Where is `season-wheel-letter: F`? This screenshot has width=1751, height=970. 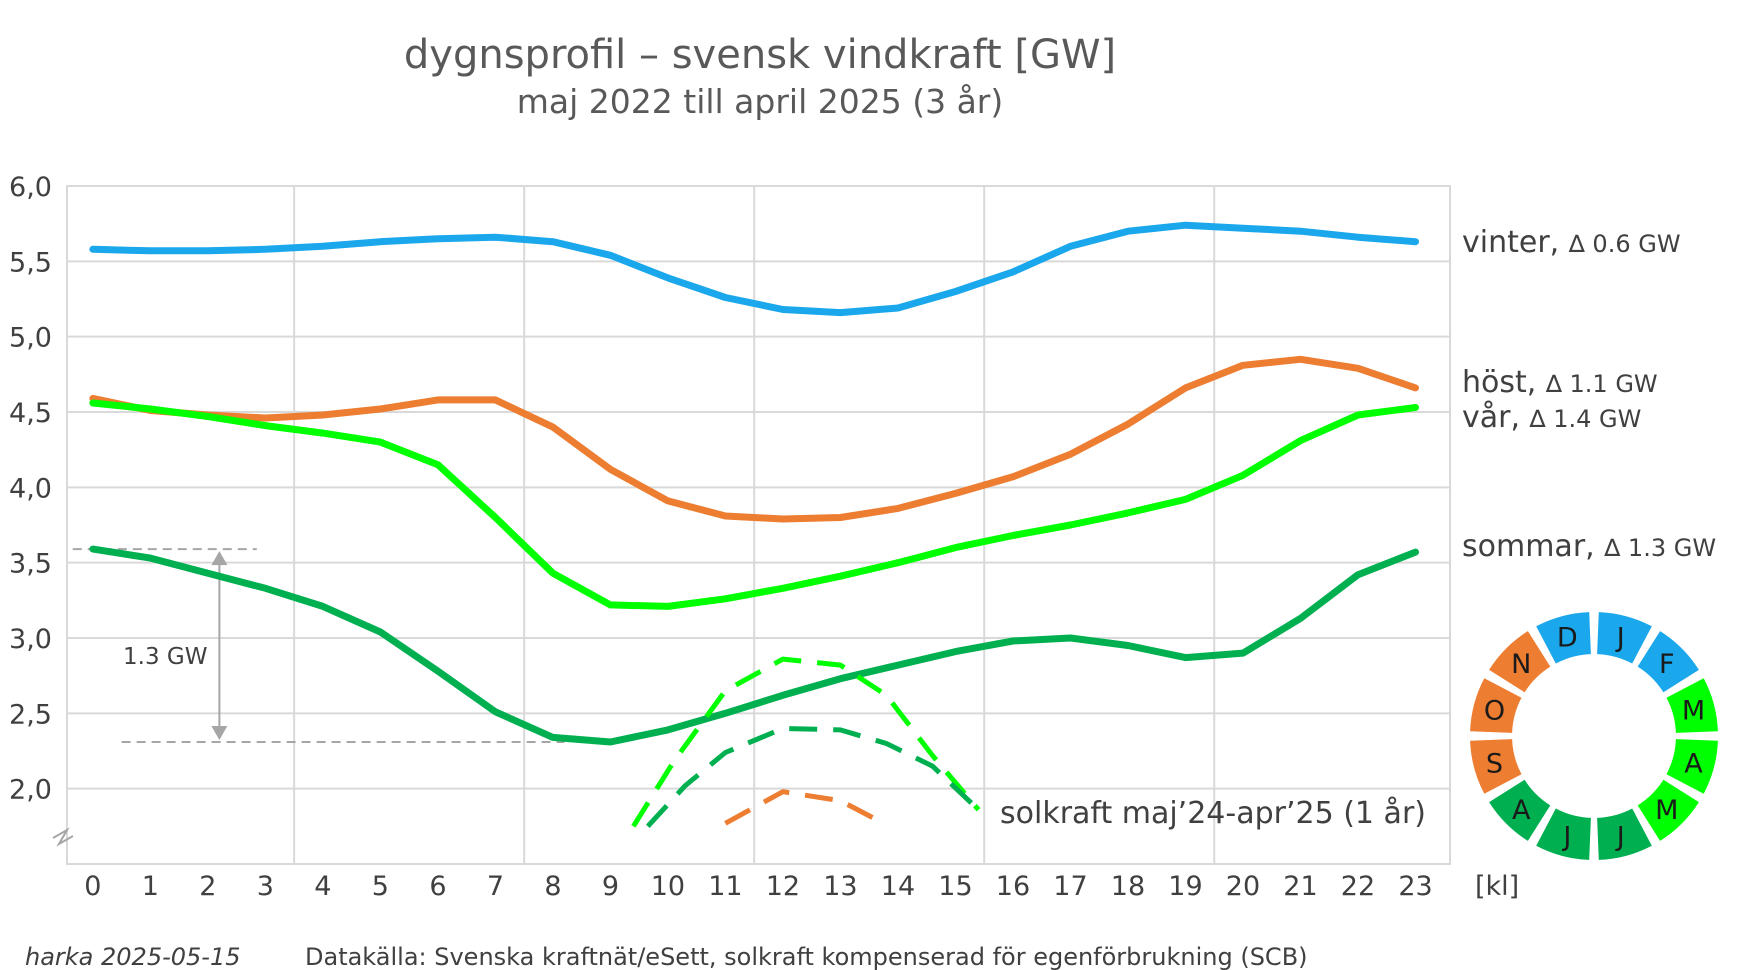 season-wheel-letter: F is located at coordinates (1667, 664).